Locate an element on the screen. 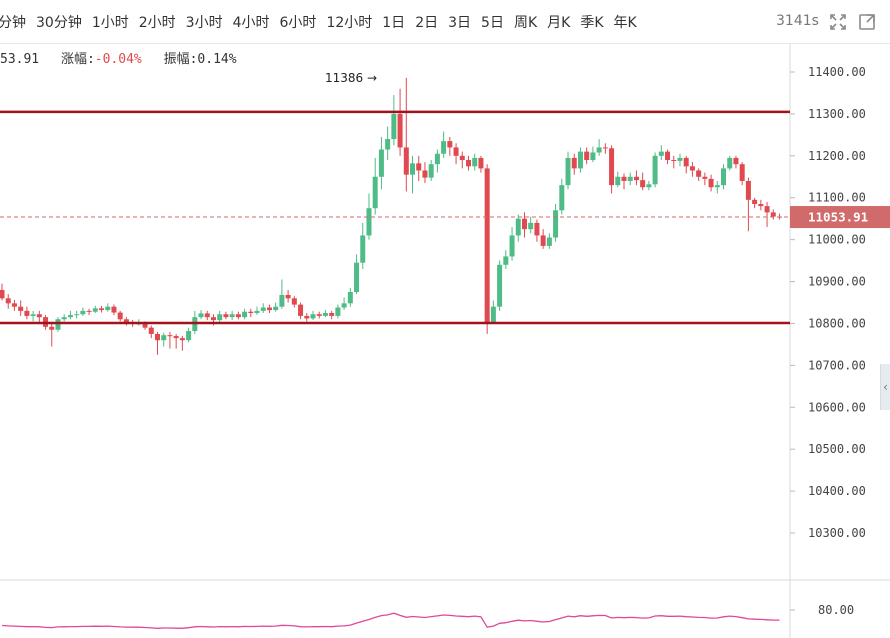  timeframe-tab: 3小时 is located at coordinates (204, 23).